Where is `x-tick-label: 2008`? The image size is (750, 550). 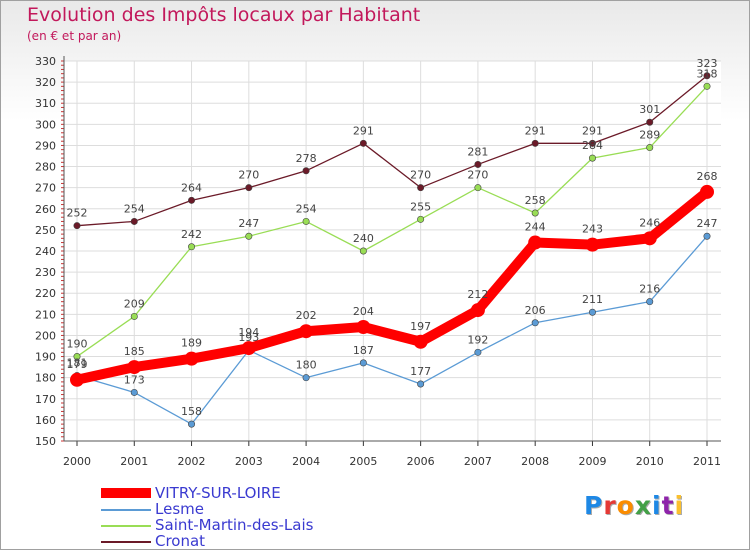 x-tick-label: 2008 is located at coordinates (535, 461).